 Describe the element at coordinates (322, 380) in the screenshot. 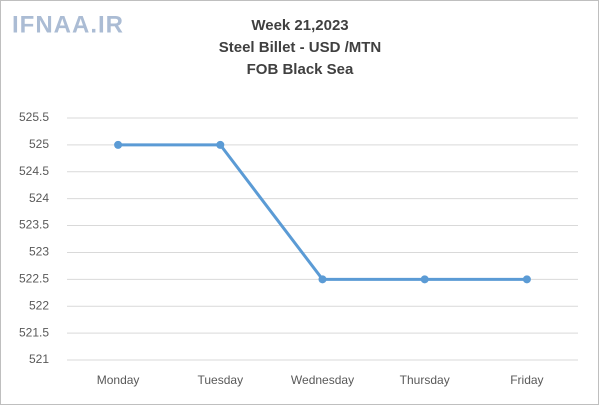

I see `x-tick-label: Wednesday` at that location.